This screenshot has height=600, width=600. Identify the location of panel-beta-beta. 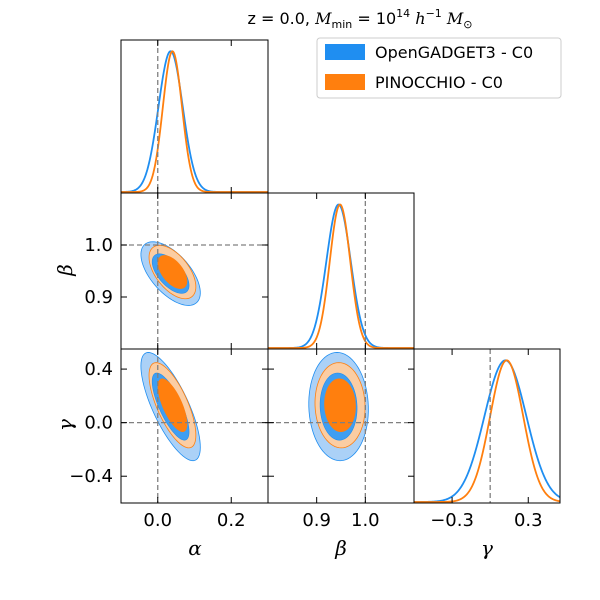
(341, 271).